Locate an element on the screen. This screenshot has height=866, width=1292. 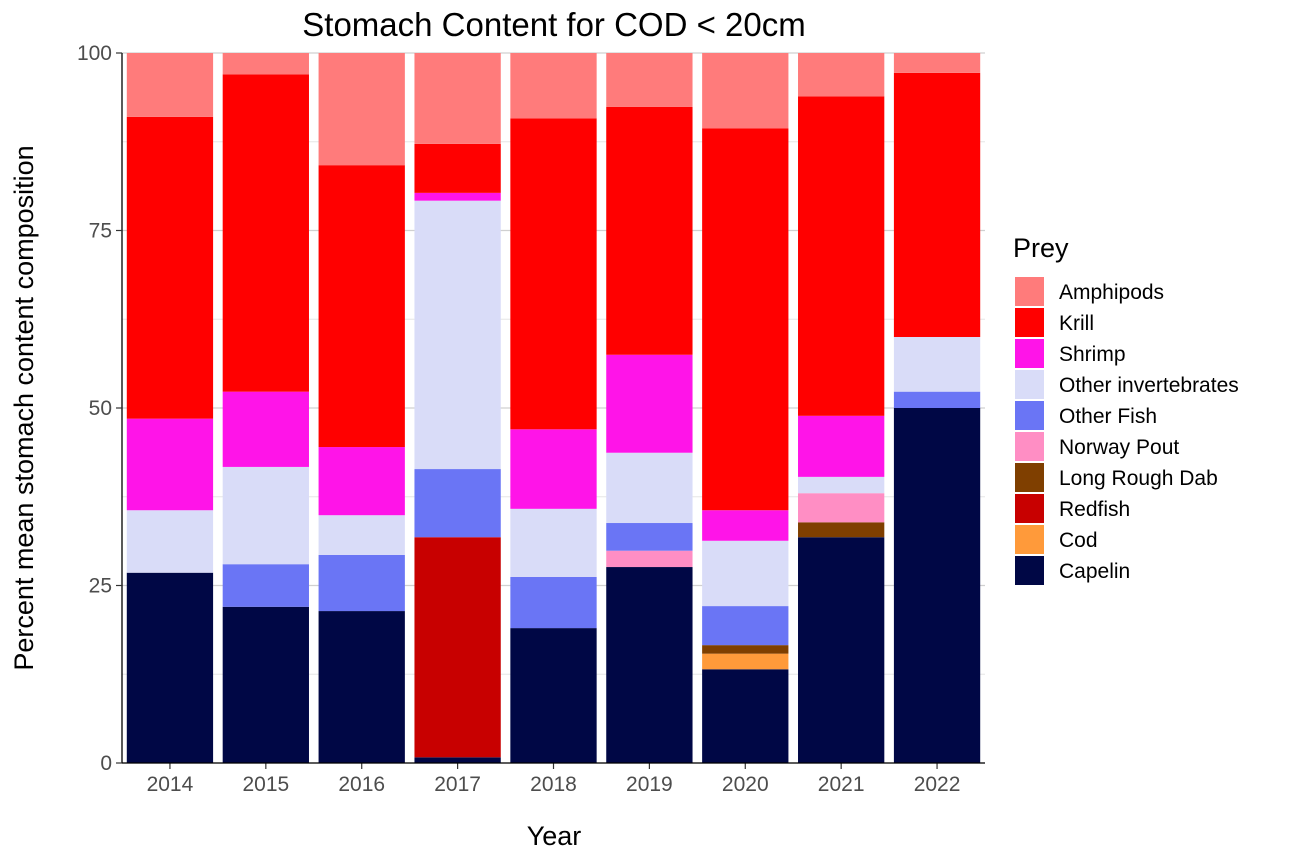
bar-segment-krill-2015 is located at coordinates (265, 233).